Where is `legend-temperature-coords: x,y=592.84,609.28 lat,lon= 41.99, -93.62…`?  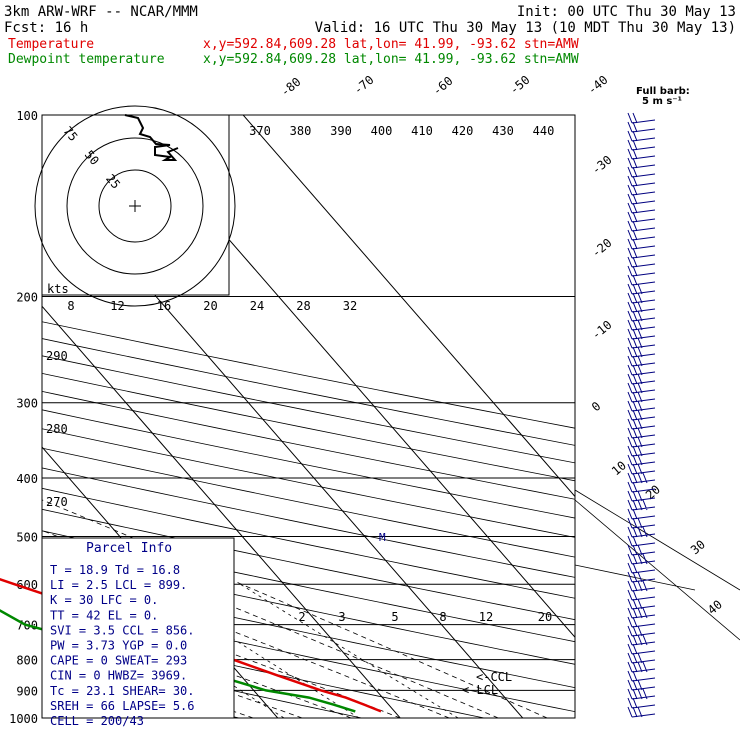 legend-temperature-coords: x,y=592.84,609.28 lat,lon= 41.99, -93.62… is located at coordinates (391, 44).